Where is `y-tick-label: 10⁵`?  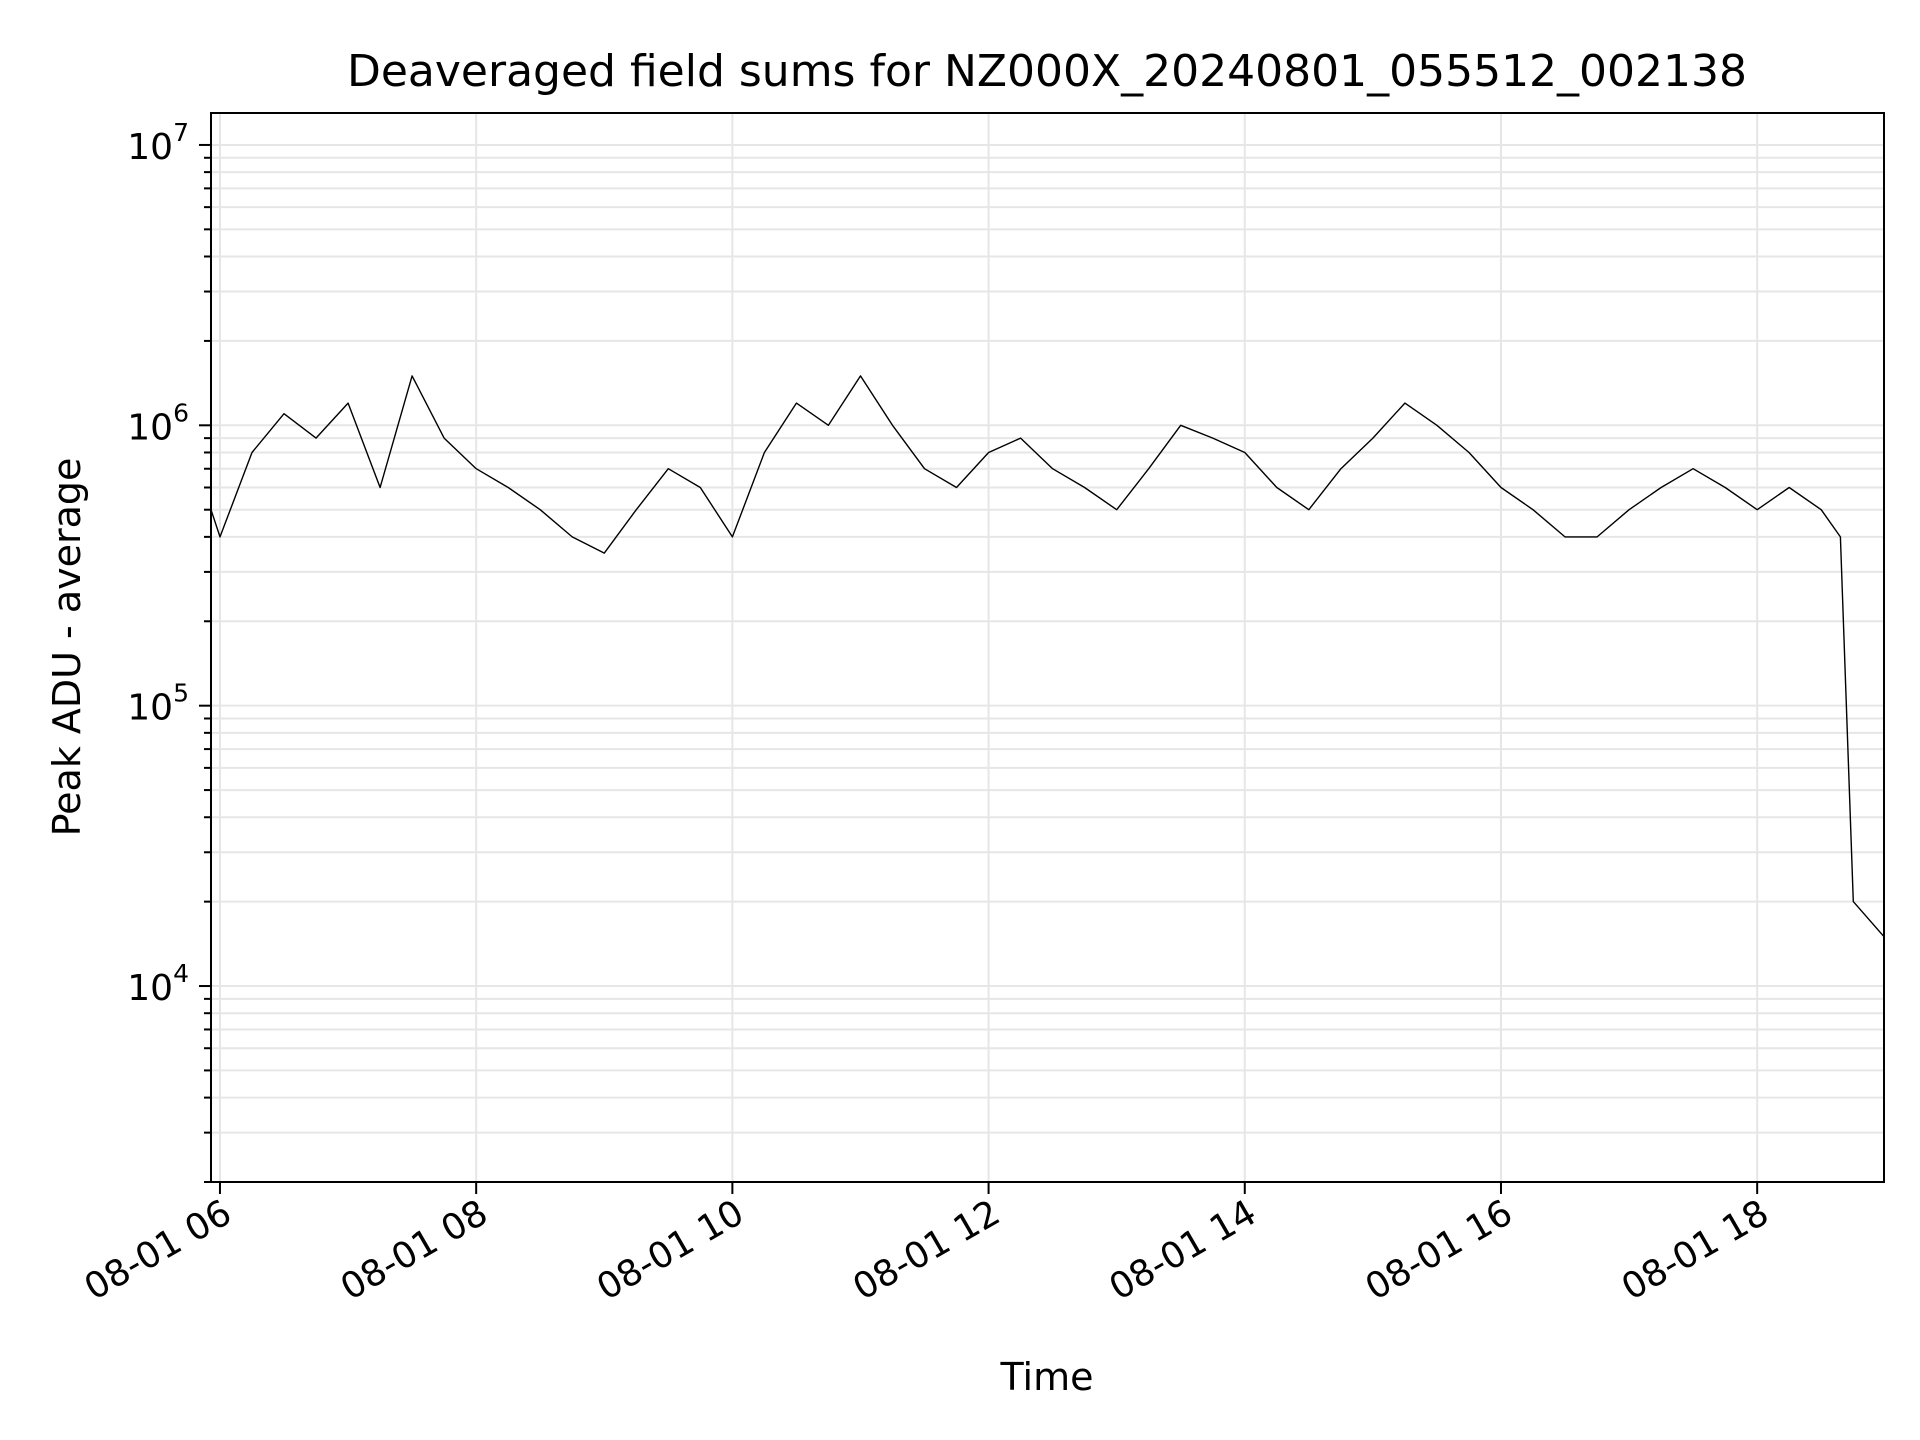
y-tick-label: 10⁵ is located at coordinates (158, 704).